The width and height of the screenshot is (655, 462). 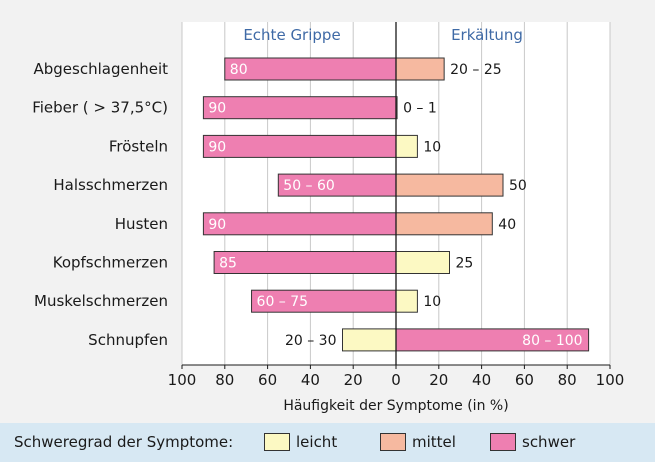 What do you see at coordinates (395, 406) in the screenshot?
I see `x-axis-title: Häufigkeit der Symptome (in %)` at bounding box center [395, 406].